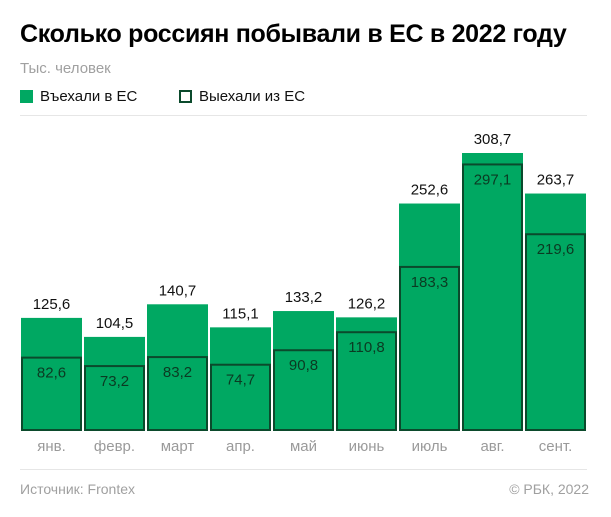 The height and width of the screenshot is (517, 611). What do you see at coordinates (89, 96) in the screenshot?
I see `legend-label-entered: Въехали в ЕС` at bounding box center [89, 96].